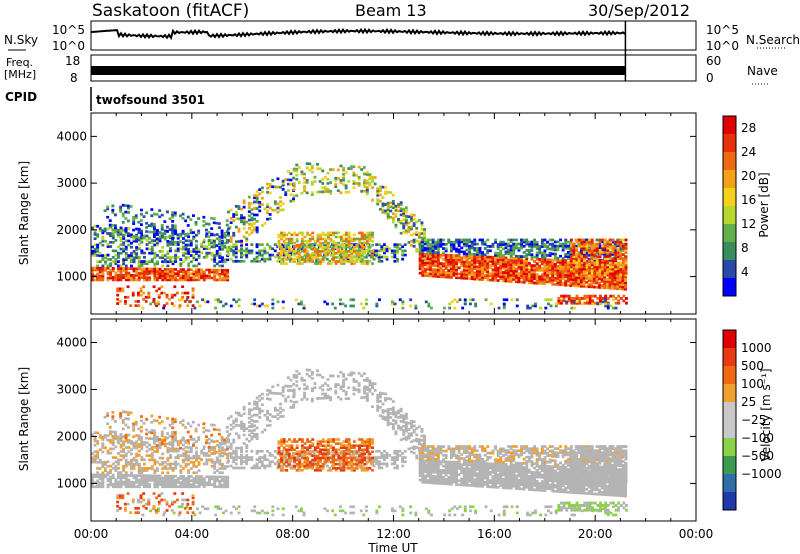 This screenshot has width=800, height=554. What do you see at coordinates (71, 136) in the screenshot?
I see `power-ytick-label: 4000` at bounding box center [71, 136].